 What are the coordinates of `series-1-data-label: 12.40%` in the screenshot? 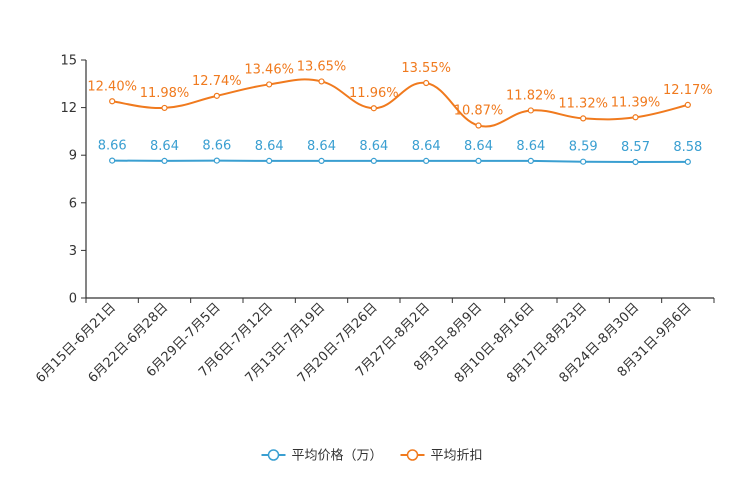 It's located at (112, 86).